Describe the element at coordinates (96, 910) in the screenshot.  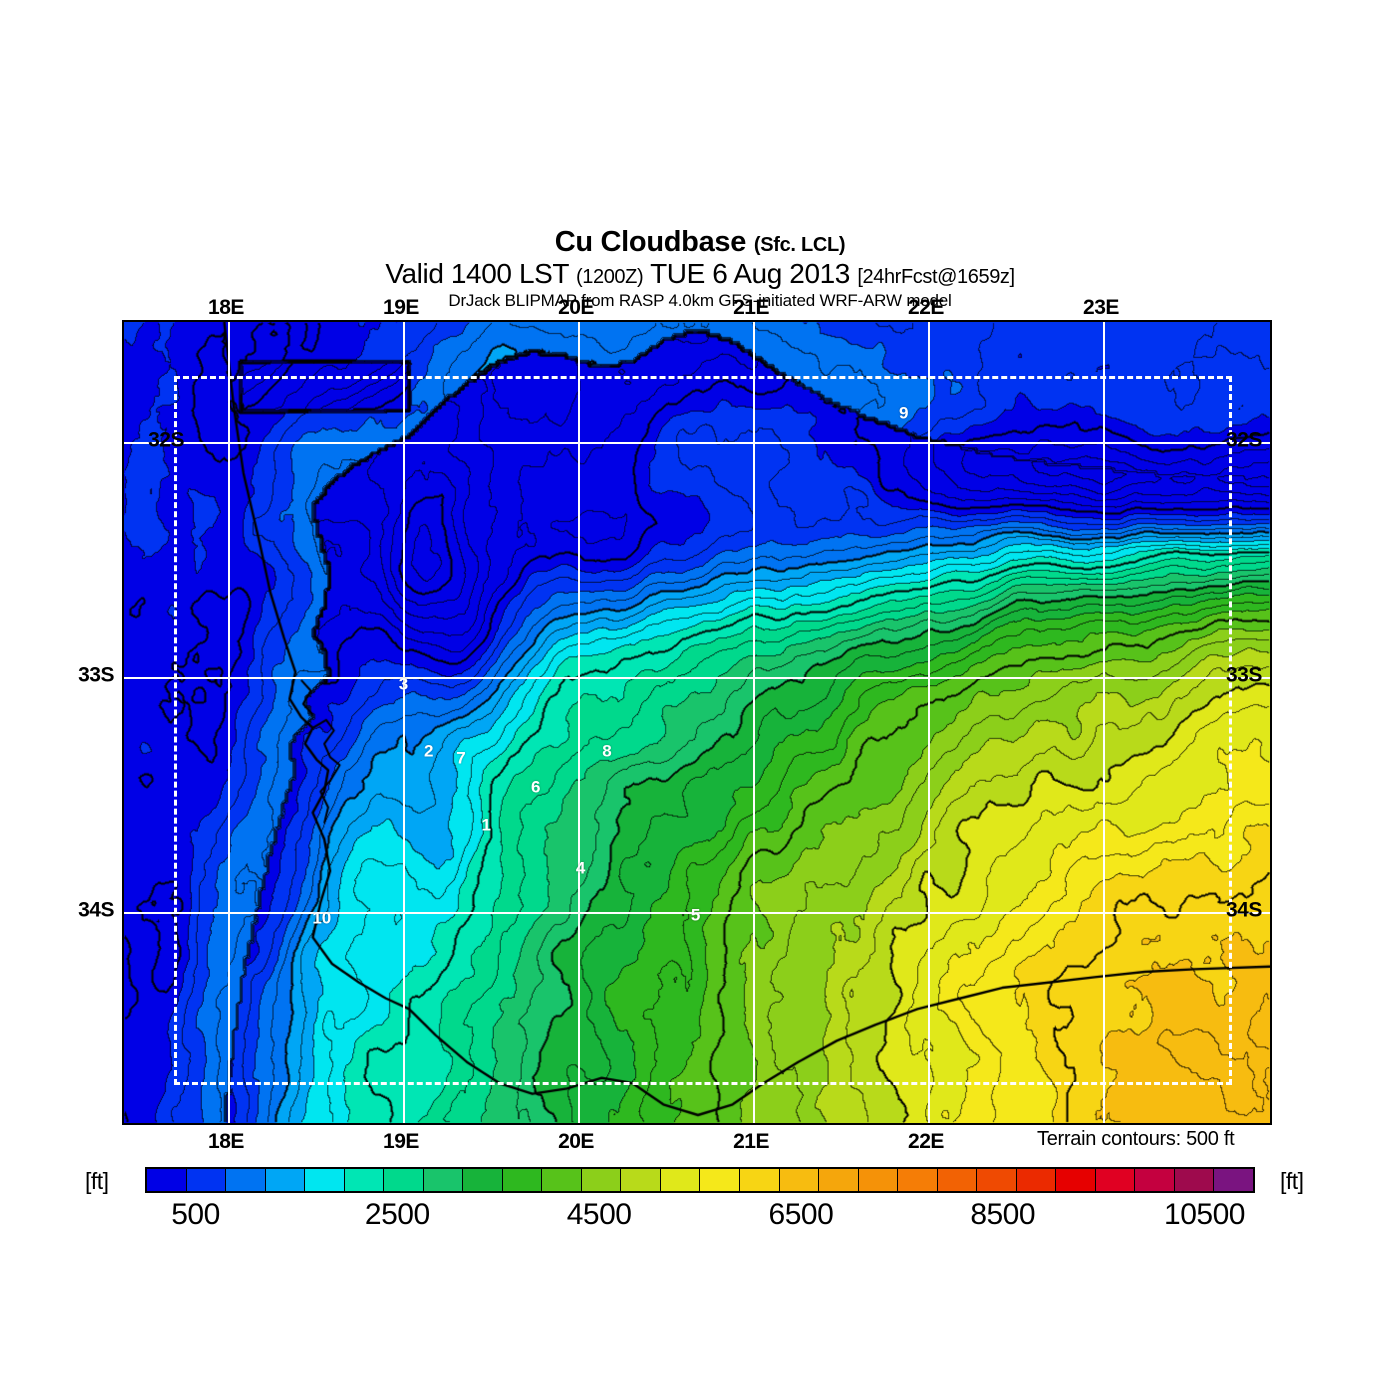
I see `lat-label-left-34S: 34S` at that location.